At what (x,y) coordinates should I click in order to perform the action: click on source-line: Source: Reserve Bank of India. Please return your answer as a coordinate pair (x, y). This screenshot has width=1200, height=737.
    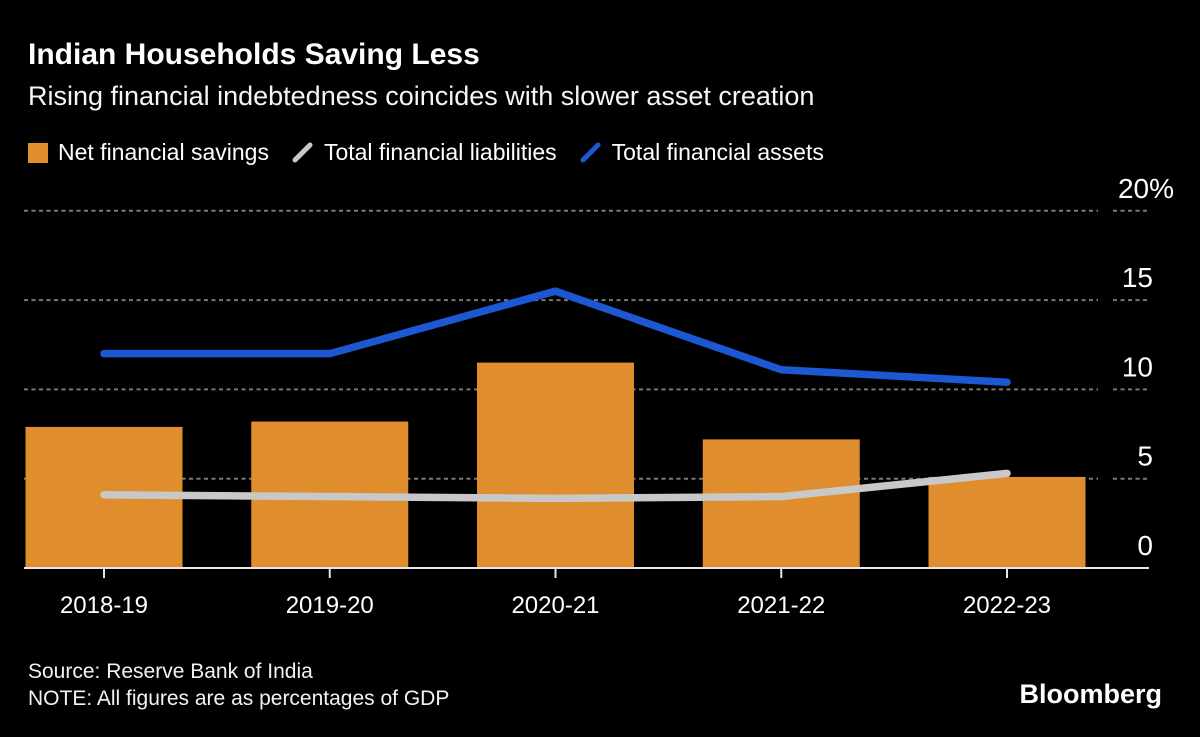
    Looking at the image, I should click on (170, 671).